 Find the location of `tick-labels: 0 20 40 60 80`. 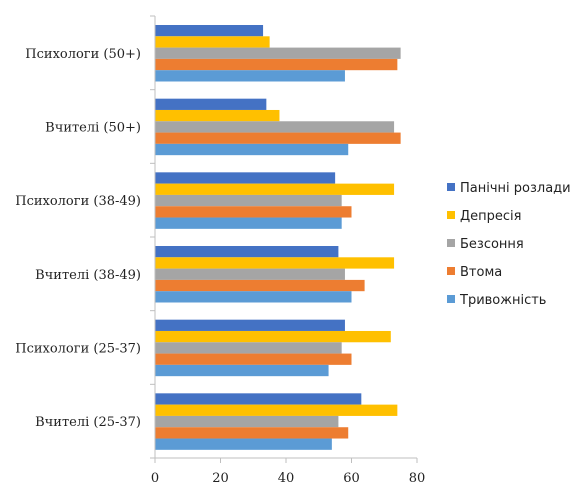

tick-labels: 0 20 40 60 80 is located at coordinates (288, 478).